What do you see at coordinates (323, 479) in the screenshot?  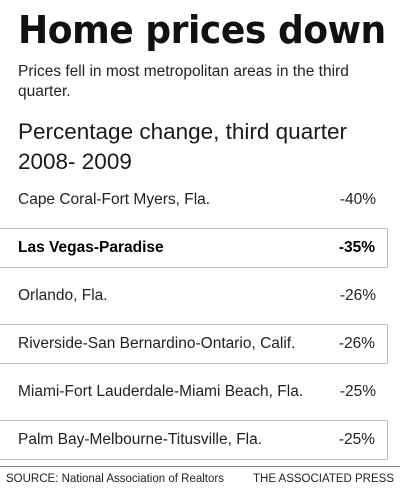 I see `credit-line: THE ASSOCIATED PRESS` at bounding box center [323, 479].